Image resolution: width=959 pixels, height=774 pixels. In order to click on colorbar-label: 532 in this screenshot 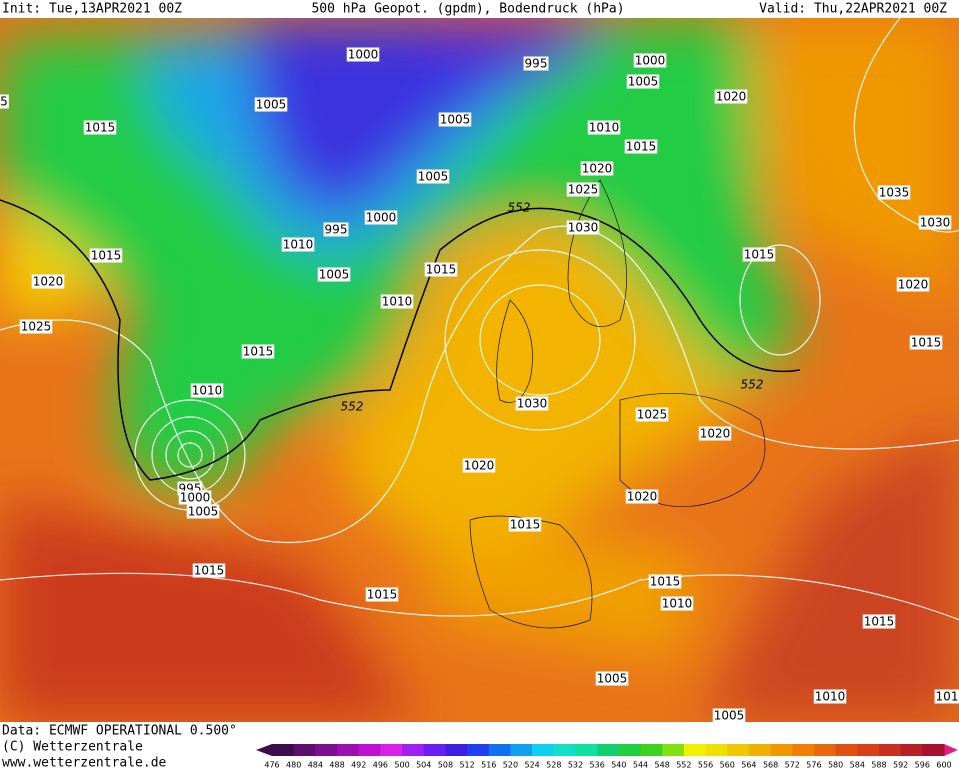, I will do `click(575, 765)`.